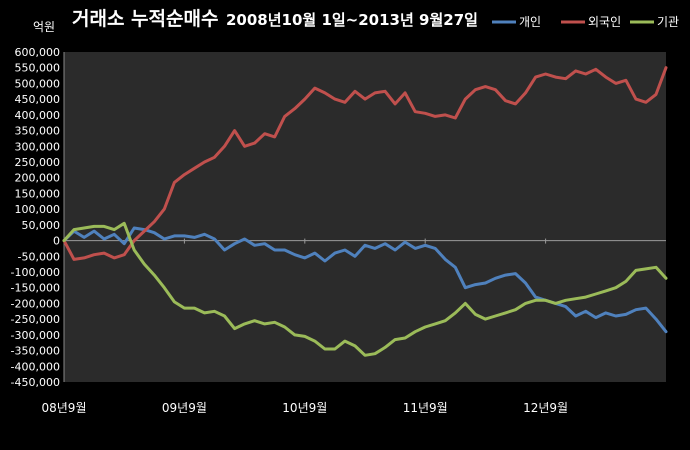 The width and height of the screenshot is (690, 450). What do you see at coordinates (38, 162) in the screenshot?
I see `y-tick-label: 250,000` at bounding box center [38, 162].